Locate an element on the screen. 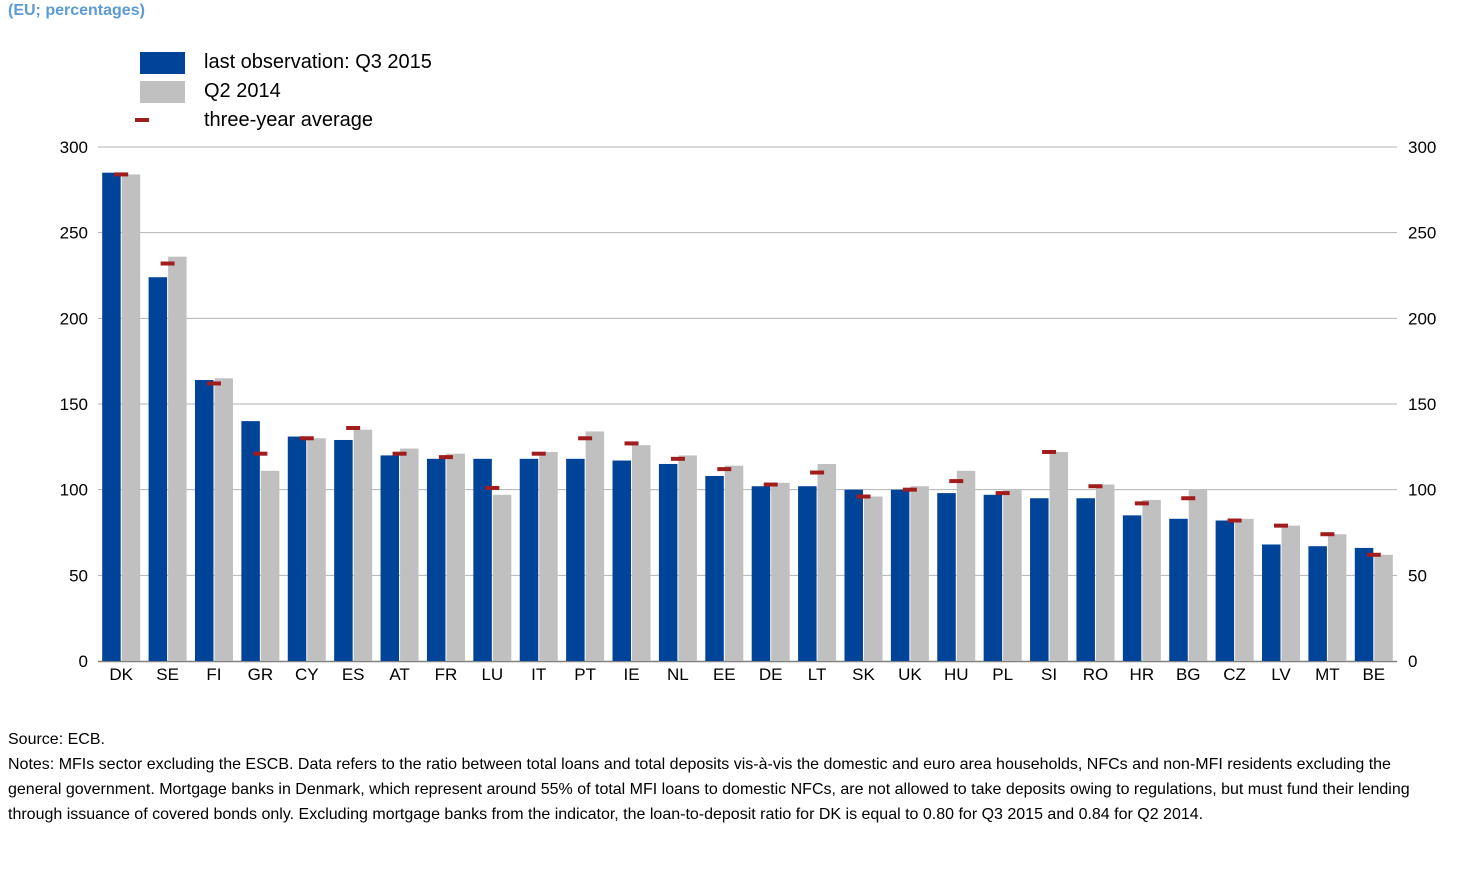  avg-marker-SI is located at coordinates (1049, 451).